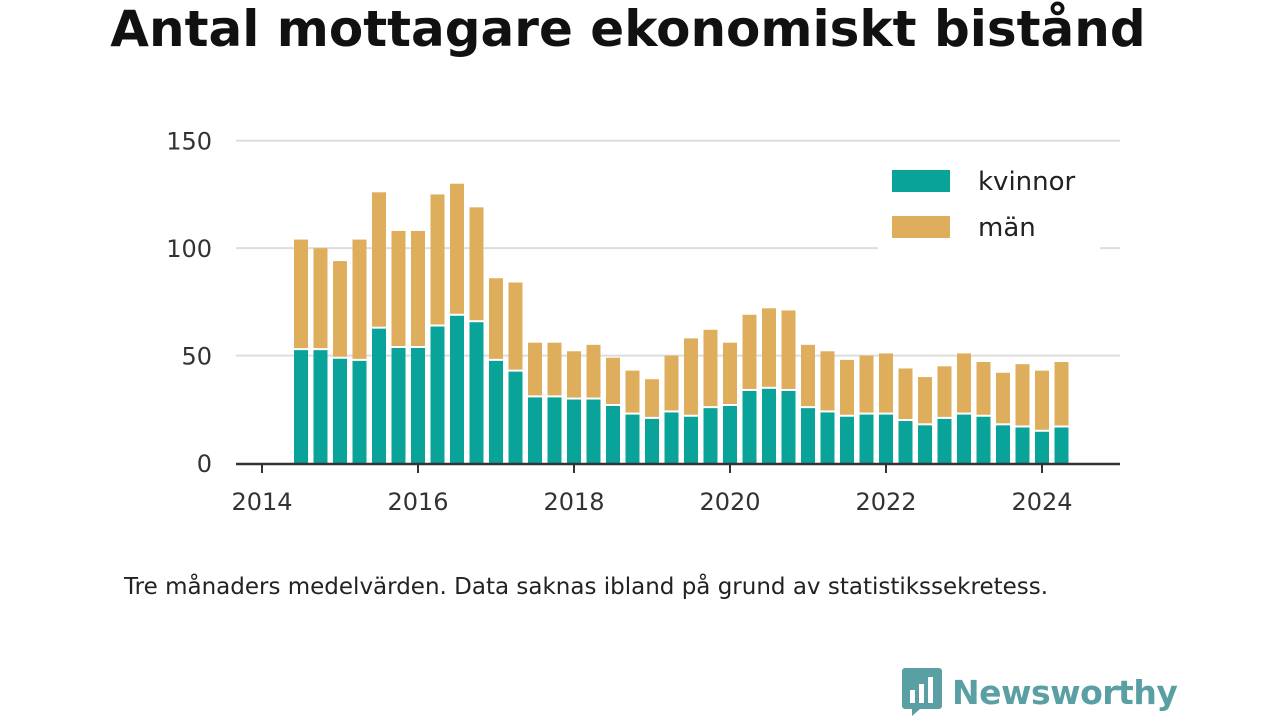 Image resolution: width=1280 pixels, height=720 pixels. I want to click on x-tick-label: 2024, so click(1041, 502).